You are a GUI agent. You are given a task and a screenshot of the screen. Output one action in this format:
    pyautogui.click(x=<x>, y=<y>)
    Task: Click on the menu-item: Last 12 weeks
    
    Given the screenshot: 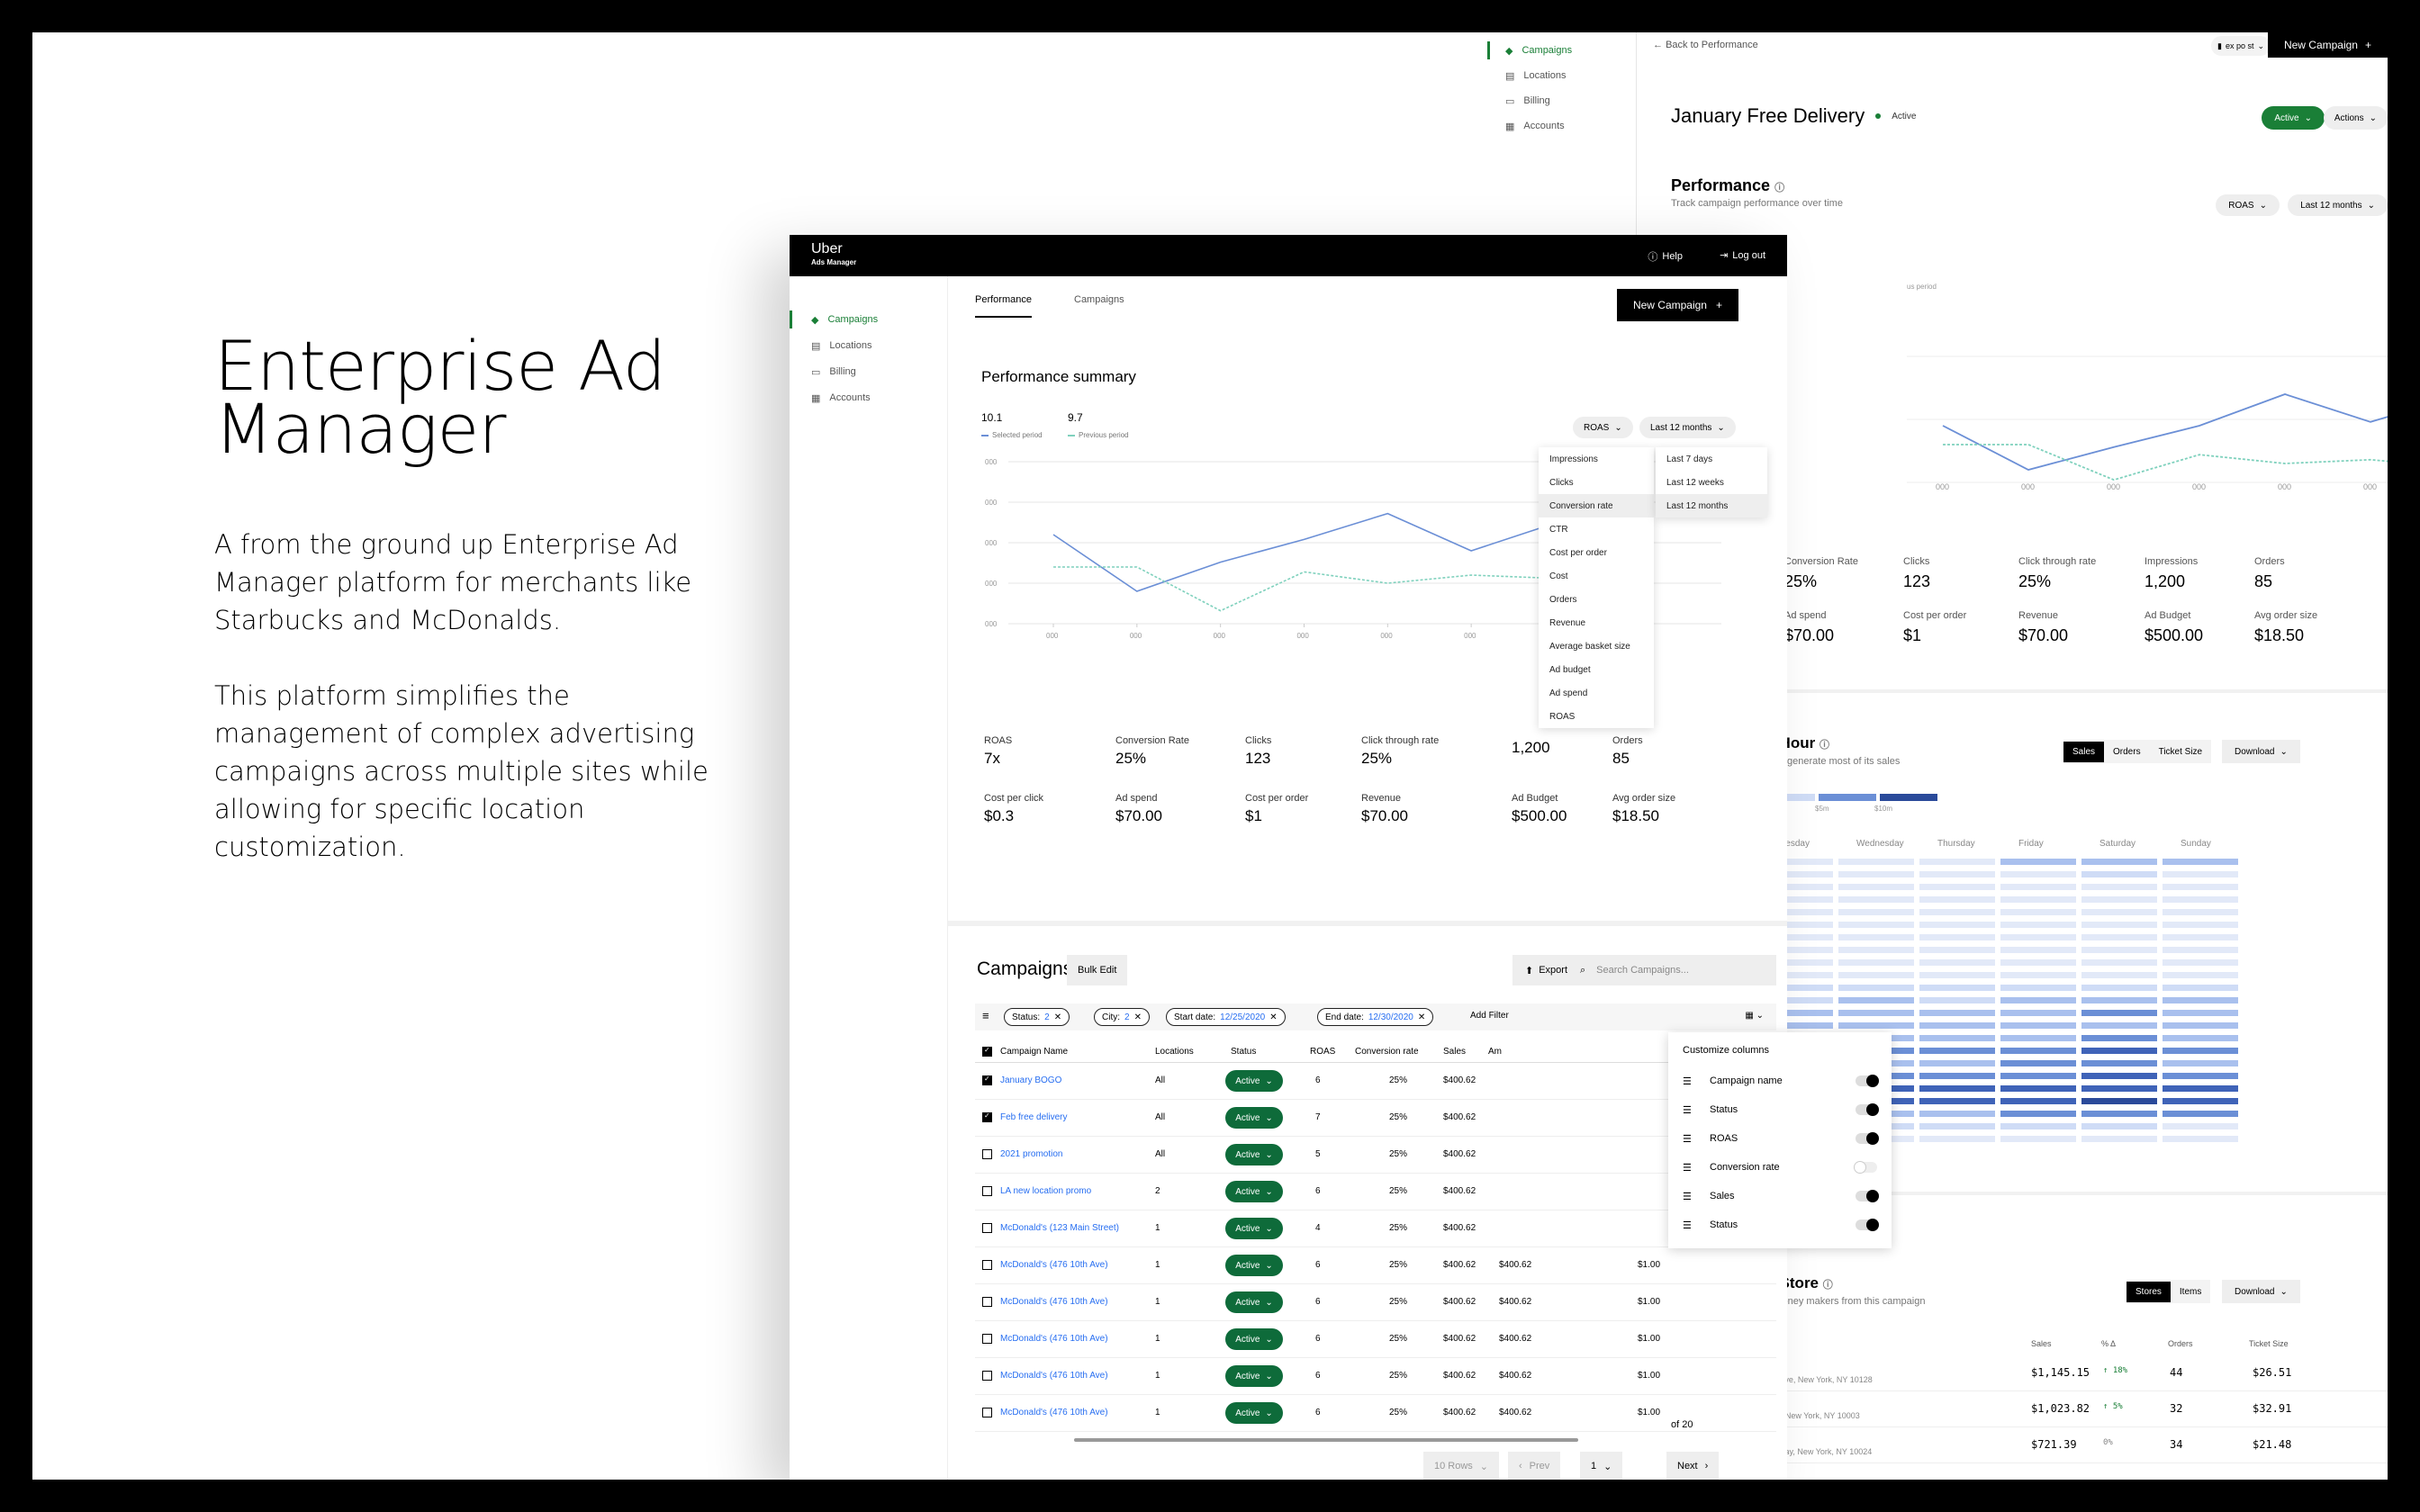 What is the action you would take?
    pyautogui.click(x=1695, y=482)
    